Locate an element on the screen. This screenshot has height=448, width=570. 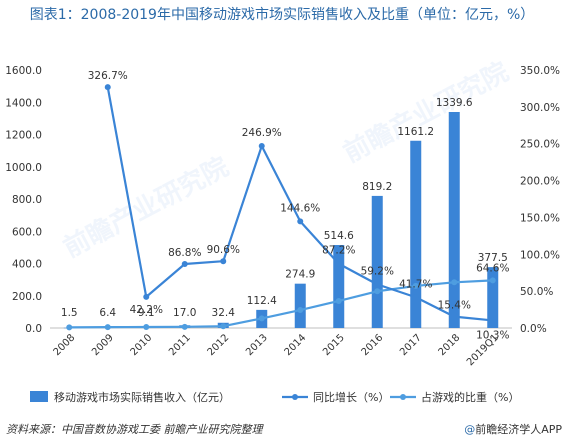
y-right-tick-label: 0.0% is located at coordinates (533, 329).